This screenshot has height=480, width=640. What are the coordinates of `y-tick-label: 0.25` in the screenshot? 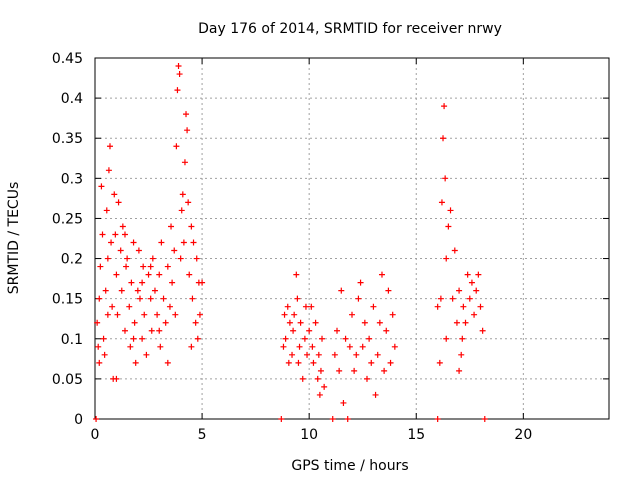 It's located at (67, 219).